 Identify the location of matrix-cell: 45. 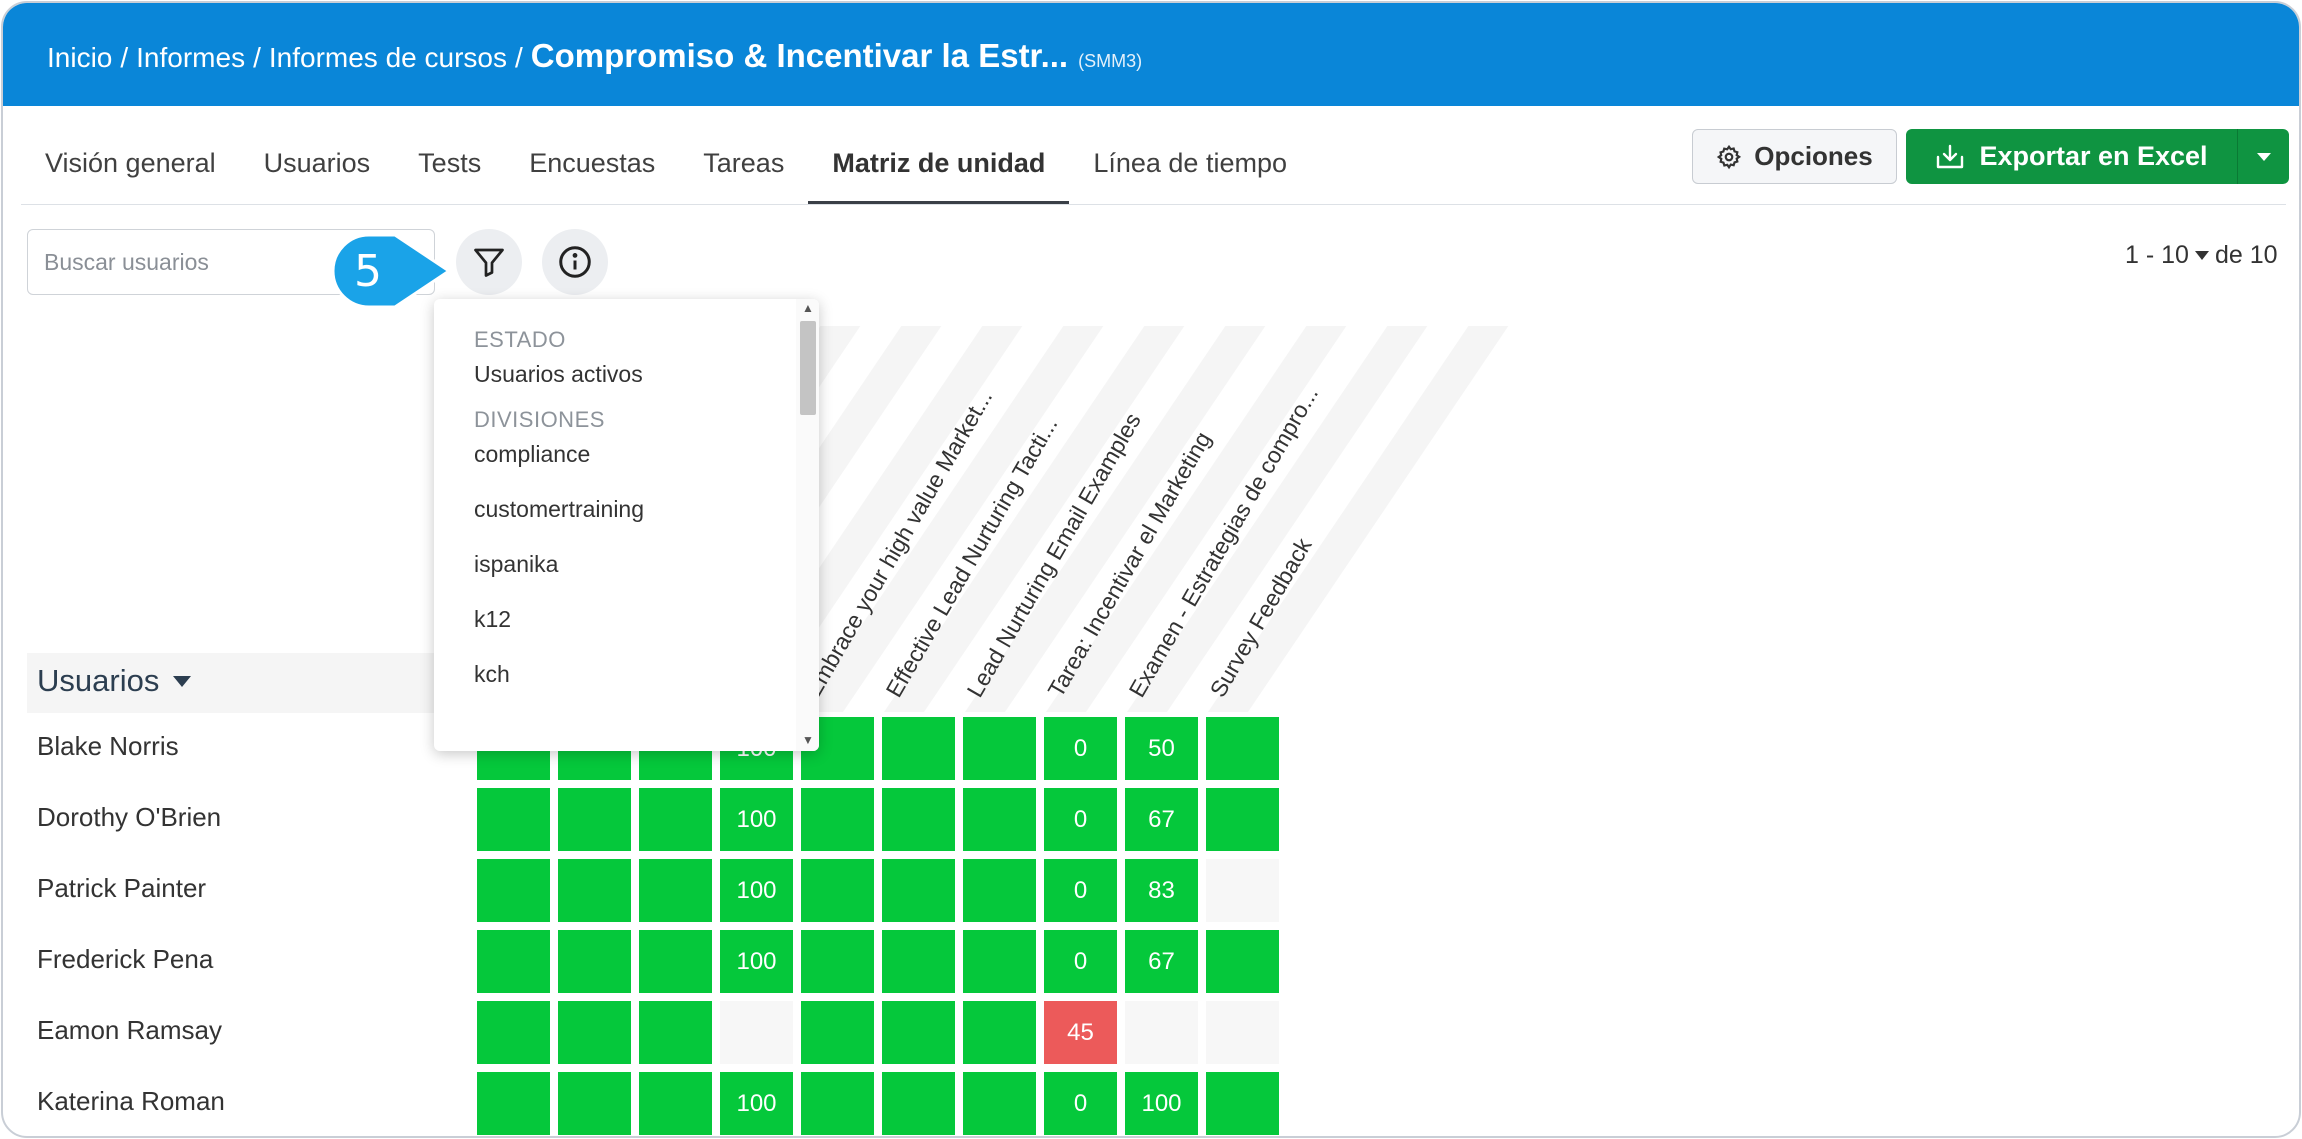
(1080, 1032).